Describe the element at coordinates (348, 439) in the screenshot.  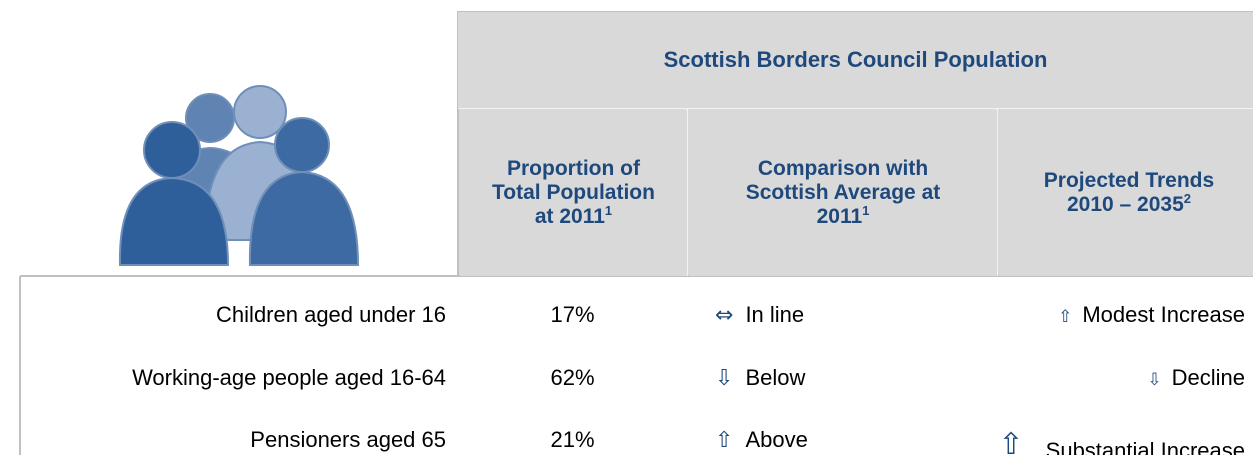
I see `row-label: Pensioners aged 65` at that location.